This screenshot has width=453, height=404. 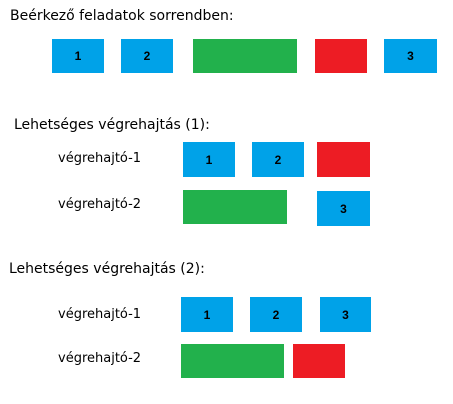 I want to click on scenario2-exec1-task-1: 1, so click(x=207, y=314).